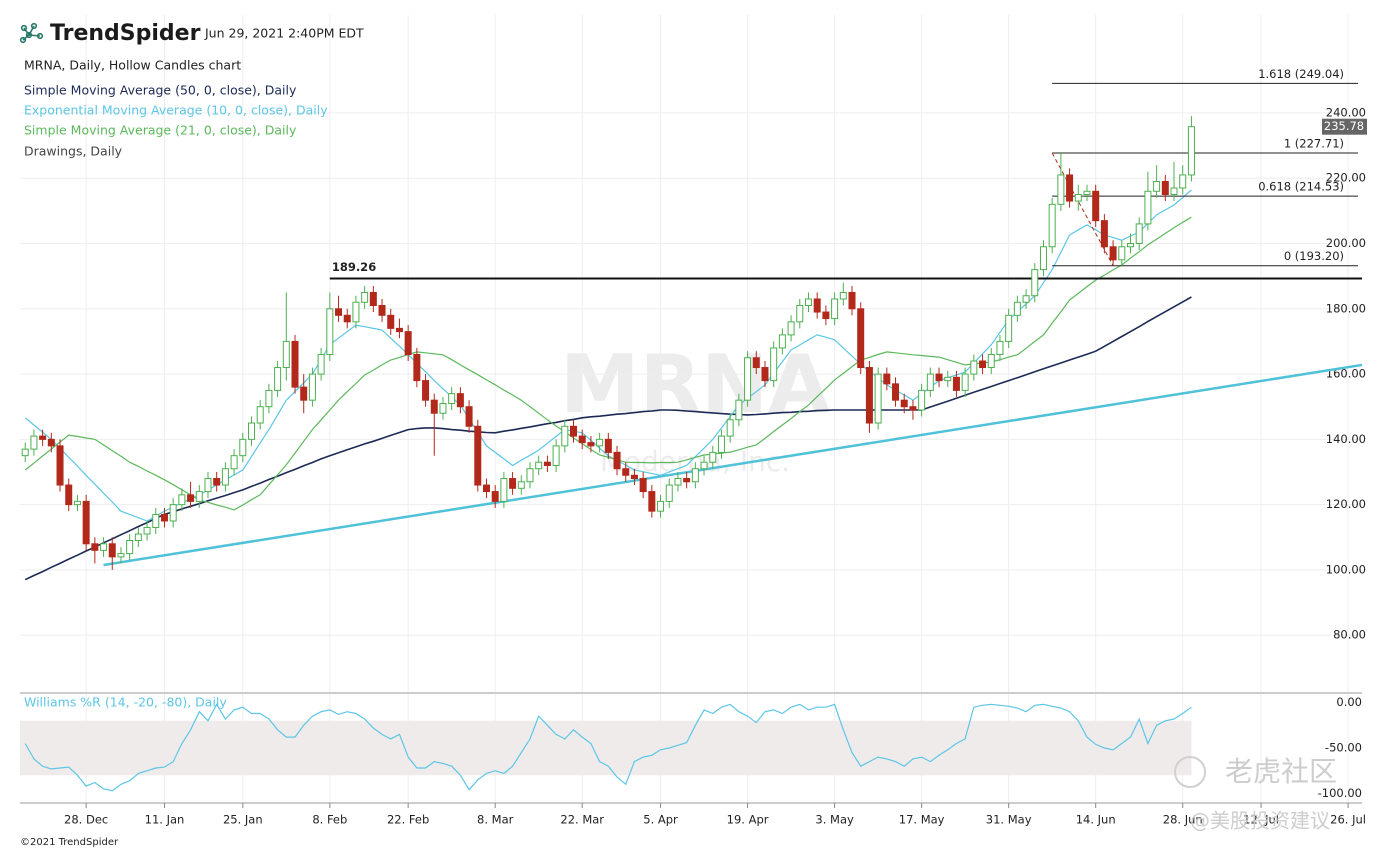 The height and width of the screenshot is (853, 1390). What do you see at coordinates (69, 842) in the screenshot?
I see `footer: ©2021 TrendSpider` at bounding box center [69, 842].